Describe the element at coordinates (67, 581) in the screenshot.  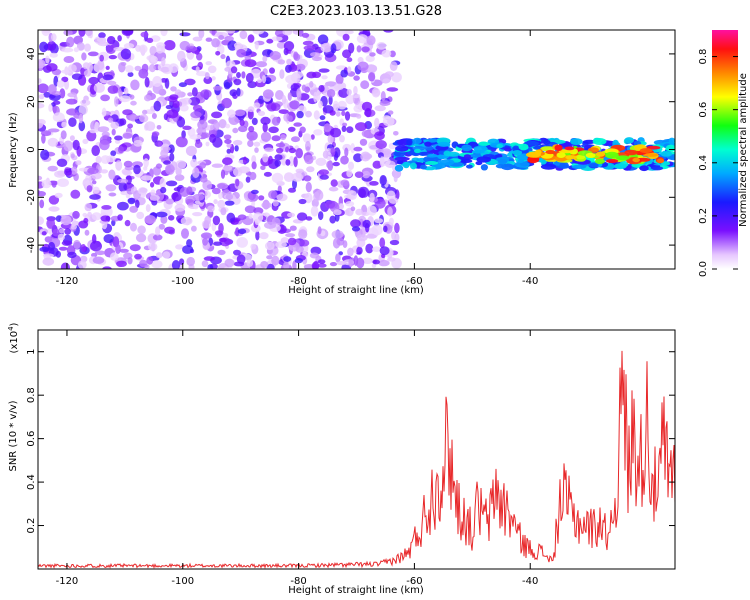
I see `x-tick-label: -120` at that location.